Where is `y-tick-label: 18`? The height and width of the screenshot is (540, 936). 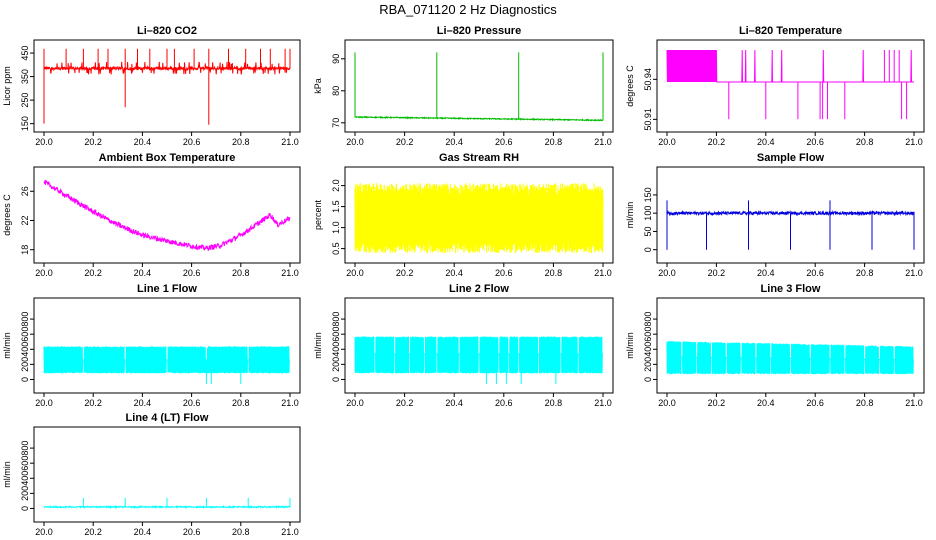 y-tick-label: 18 is located at coordinates (25, 250).